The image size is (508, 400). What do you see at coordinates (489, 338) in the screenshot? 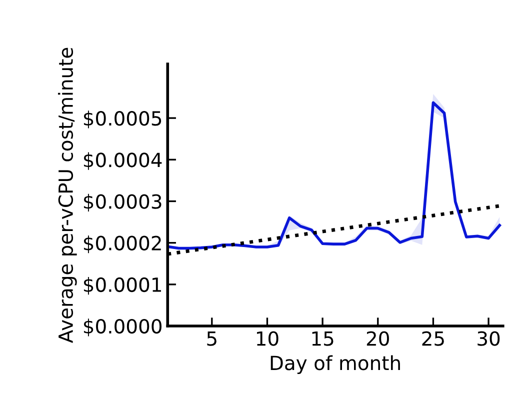
I see `x-tick-label: 30` at bounding box center [489, 338].